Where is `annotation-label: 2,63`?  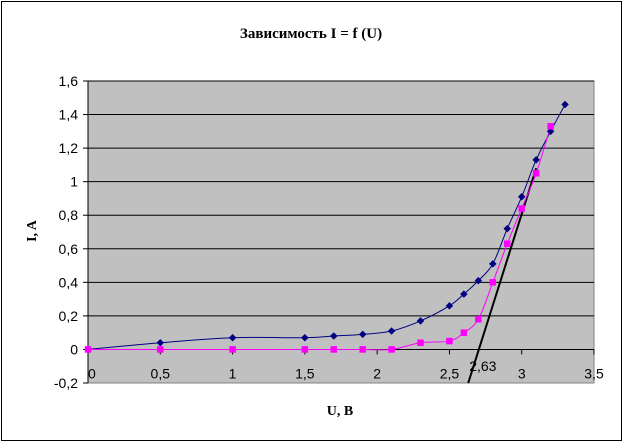
annotation-label: 2,63 is located at coordinates (482, 366).